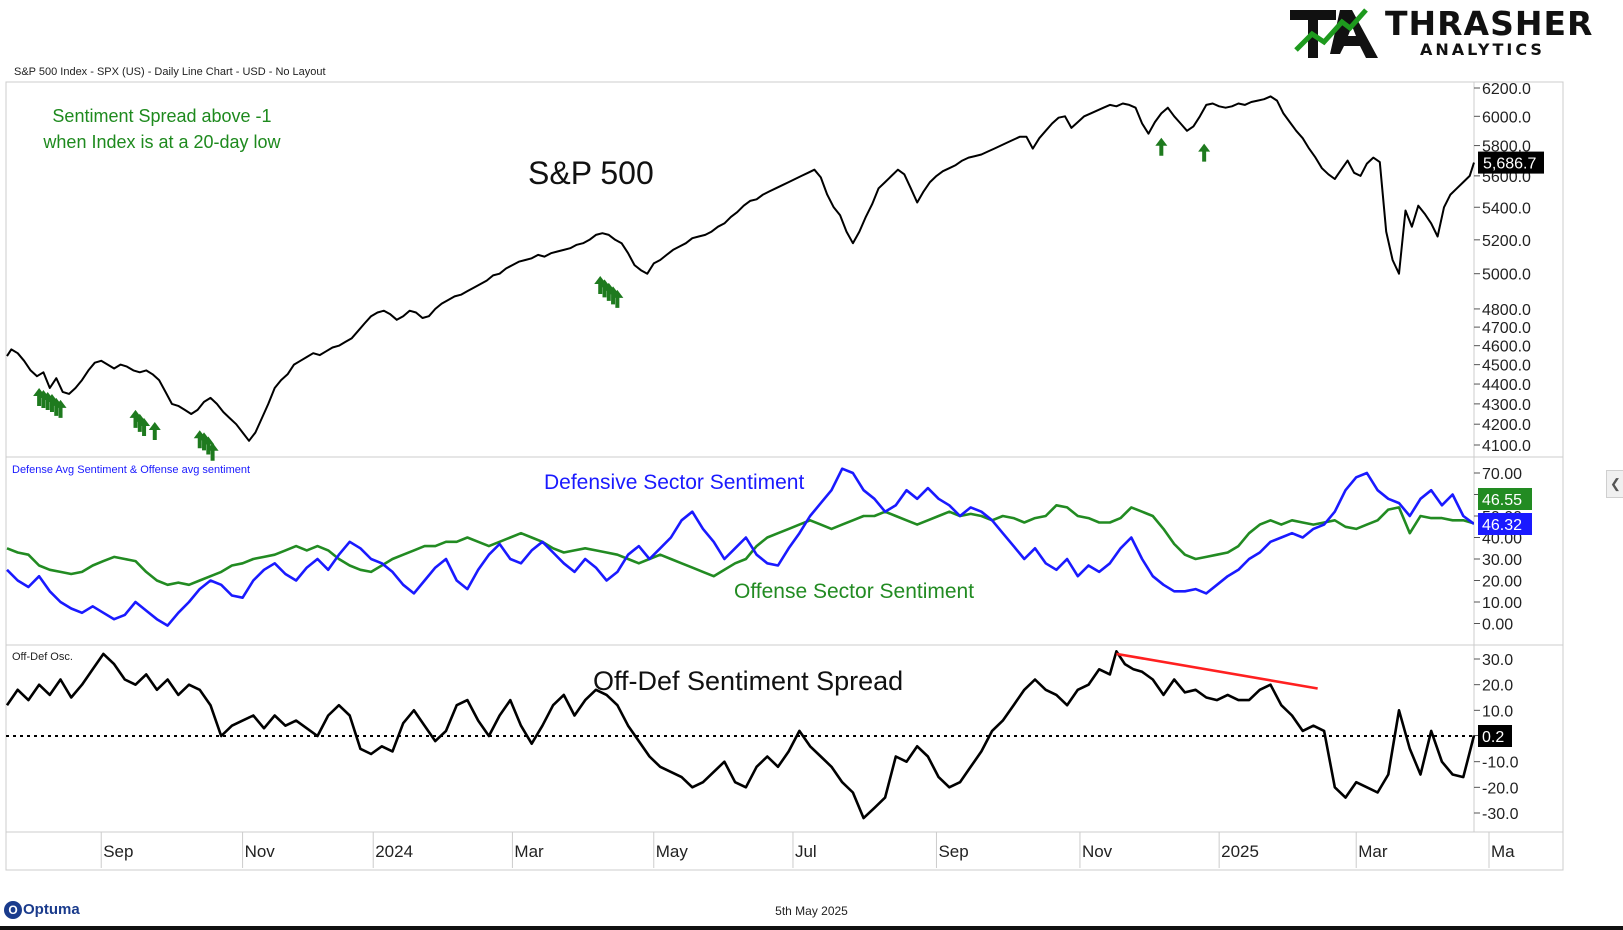 The height and width of the screenshot is (930, 1623). I want to click on price-note-line1: Sentiment Spread above -1, so click(161, 116).